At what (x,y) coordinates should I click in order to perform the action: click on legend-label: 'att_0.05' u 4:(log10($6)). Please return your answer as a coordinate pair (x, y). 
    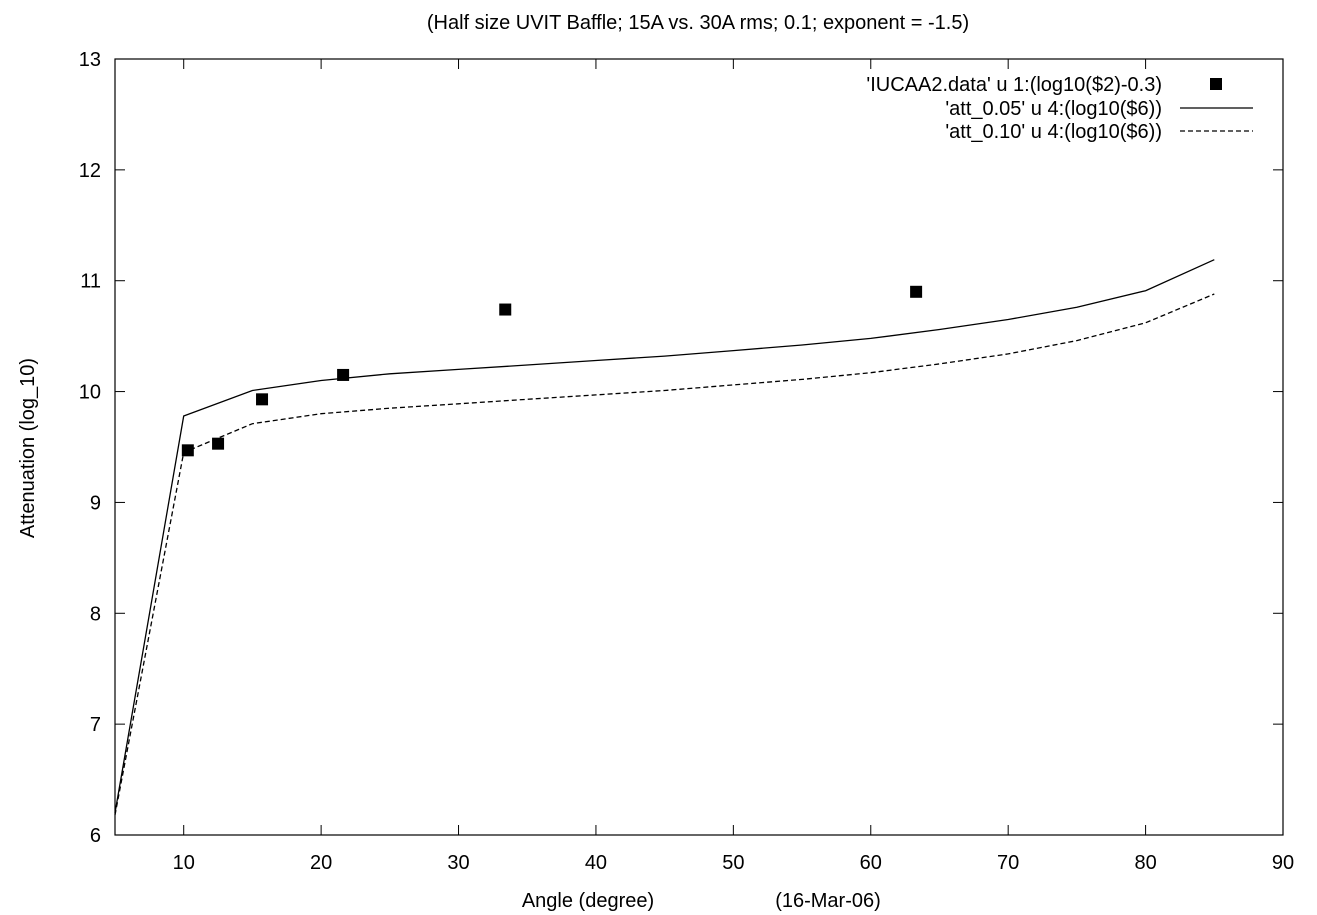
    Looking at the image, I should click on (1053, 109).